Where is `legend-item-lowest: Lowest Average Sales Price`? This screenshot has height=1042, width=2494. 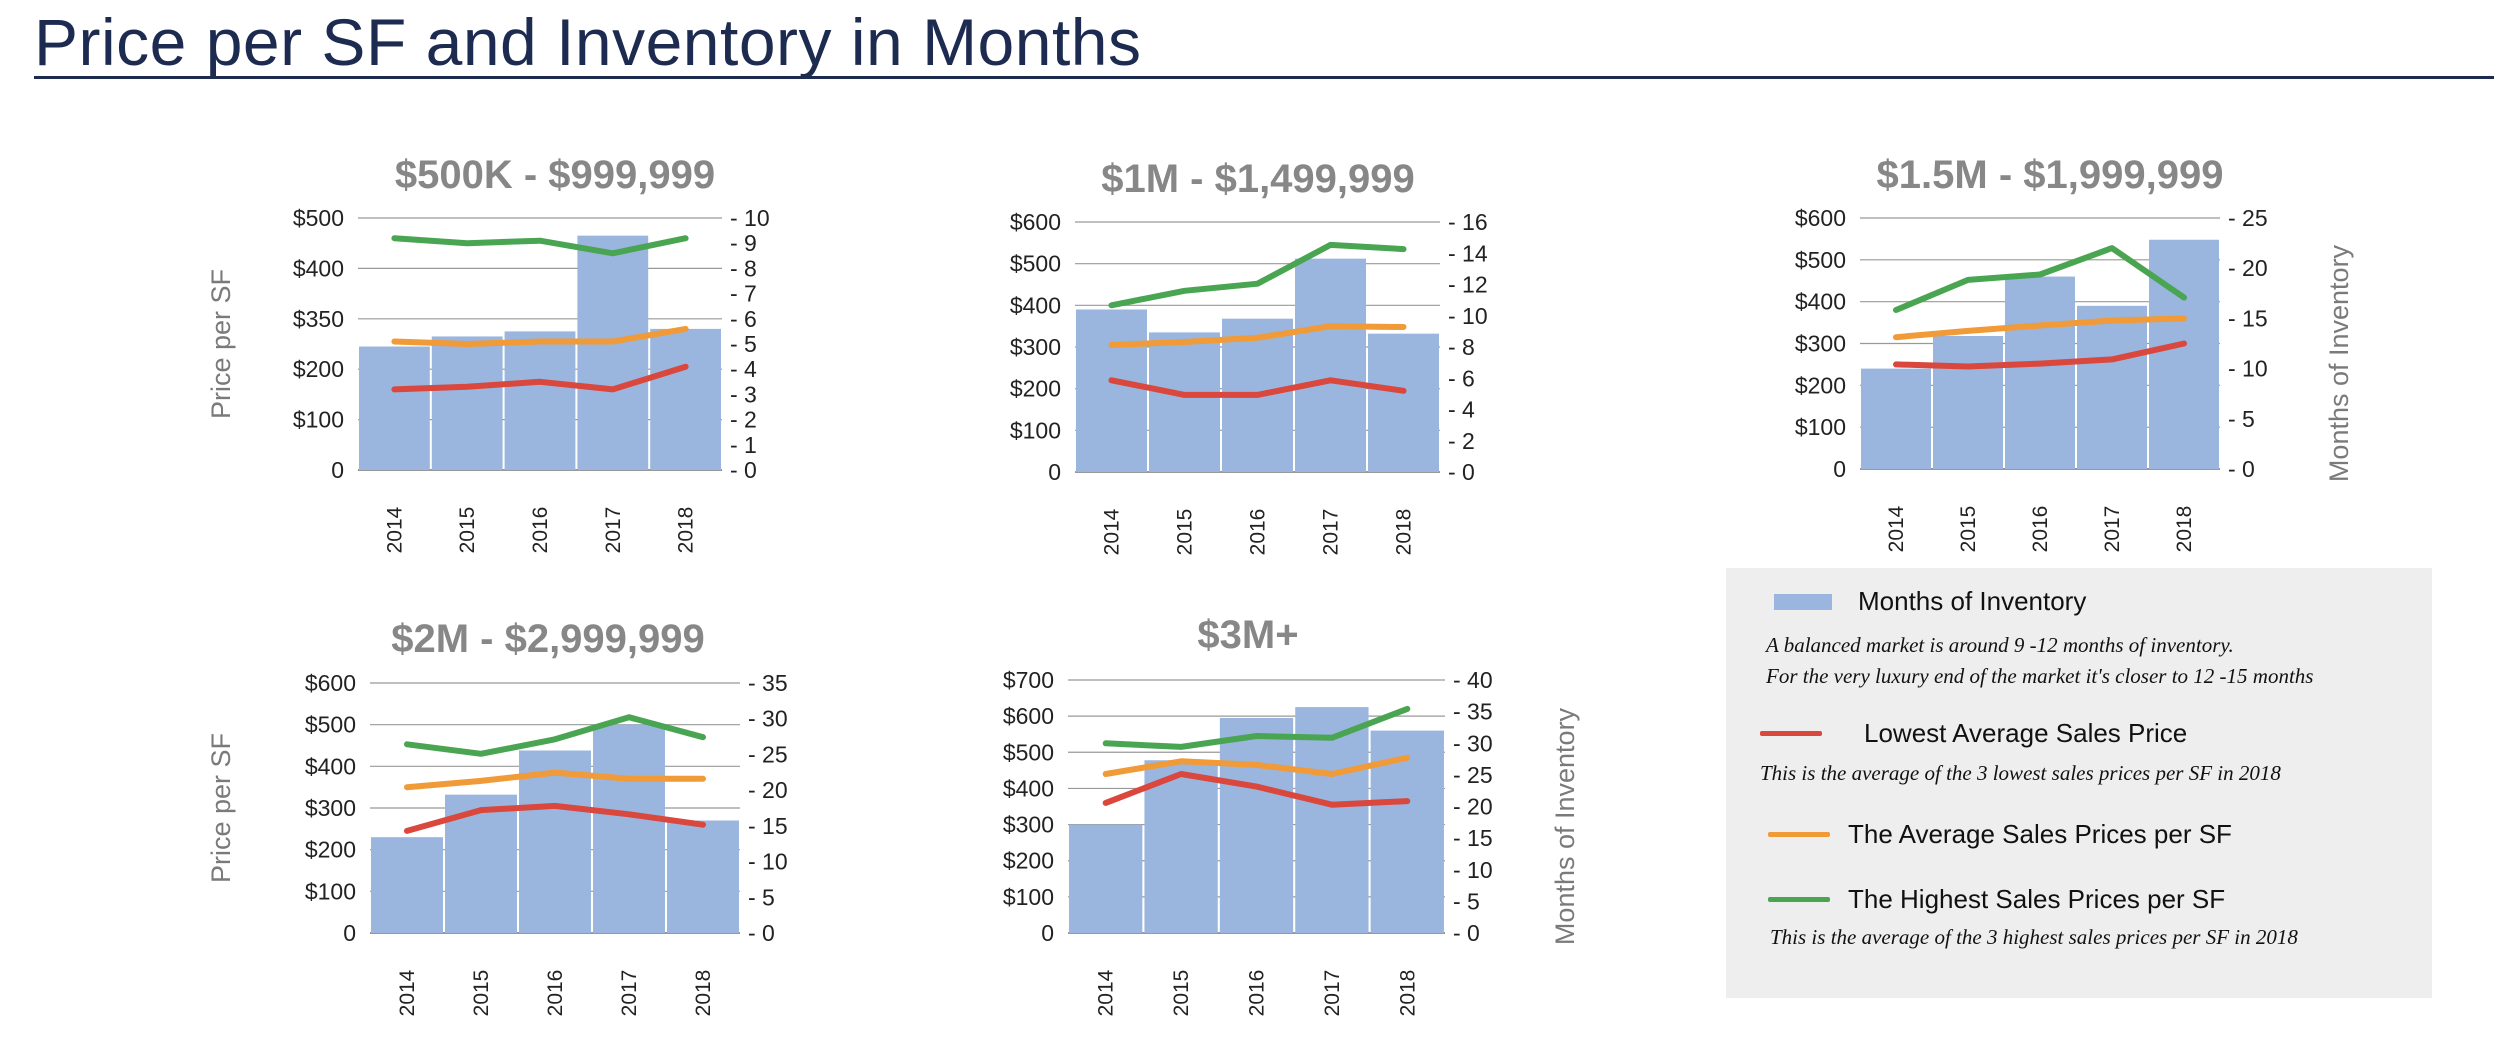
legend-item-lowest: Lowest Average Sales Price is located at coordinates (1973, 733).